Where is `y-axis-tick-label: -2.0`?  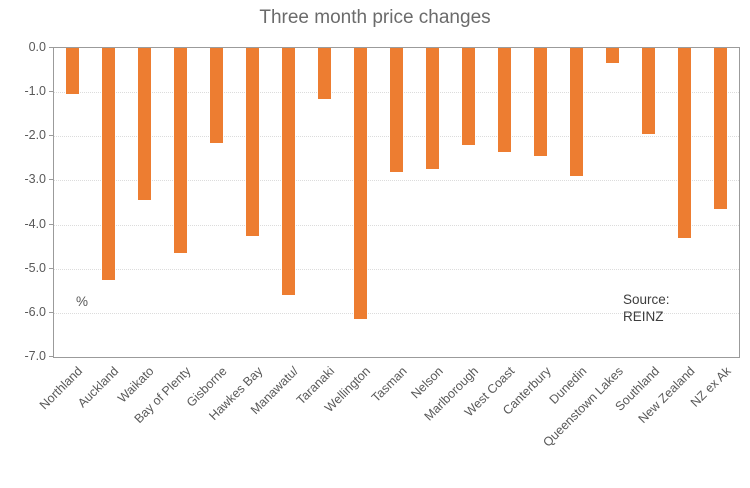 y-axis-tick-label: -2.0 is located at coordinates (35, 135).